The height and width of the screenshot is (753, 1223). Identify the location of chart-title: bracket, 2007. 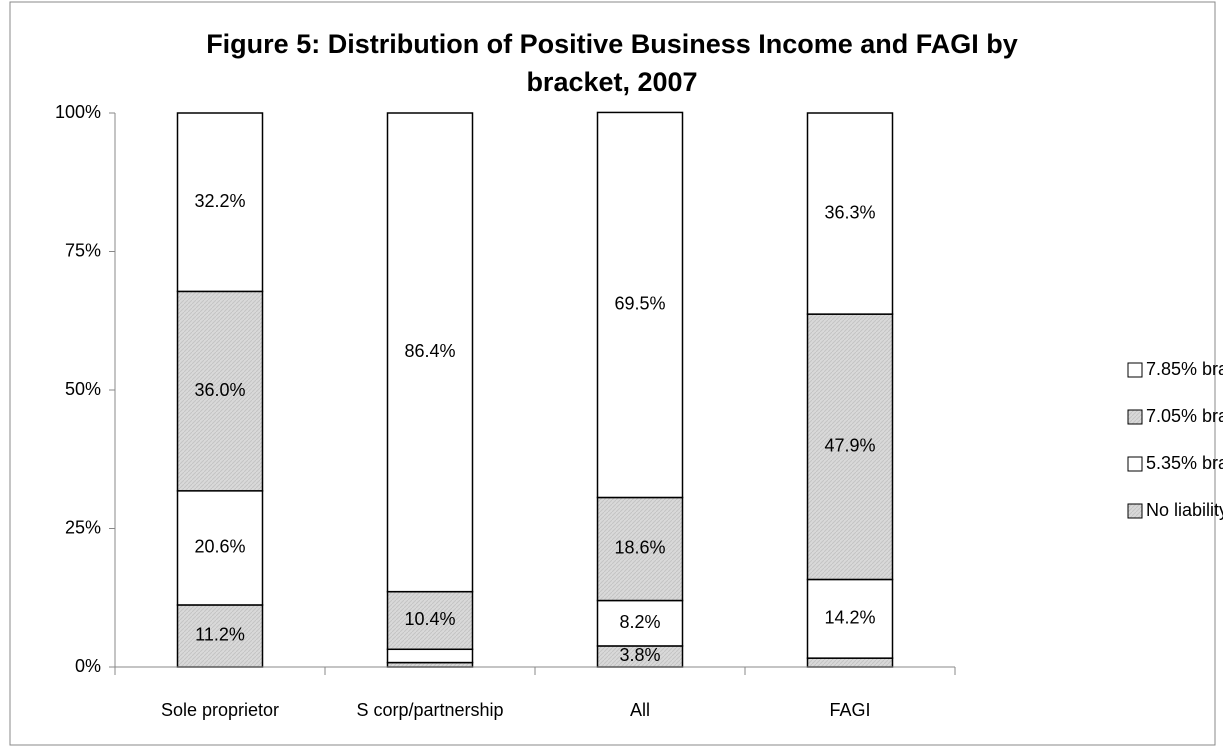
(611, 82).